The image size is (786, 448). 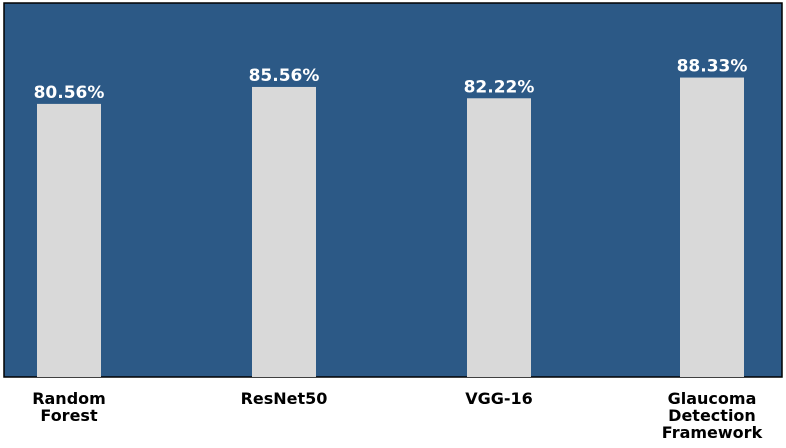 I want to click on x-tick-label-4: Glaucoma Detection Framework, so click(x=712, y=415).